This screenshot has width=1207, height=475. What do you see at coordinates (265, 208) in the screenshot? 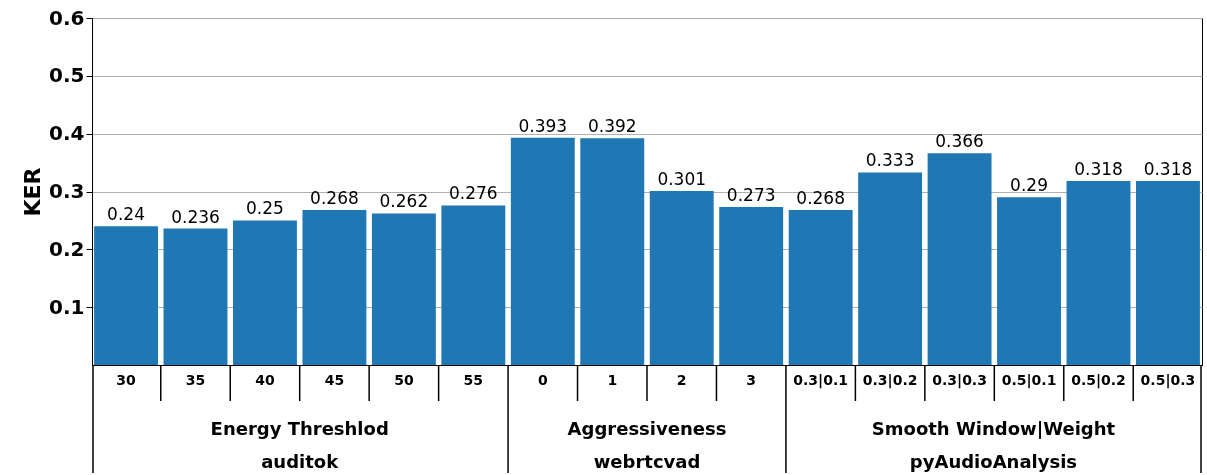
I see `data-label: 0.25` at bounding box center [265, 208].